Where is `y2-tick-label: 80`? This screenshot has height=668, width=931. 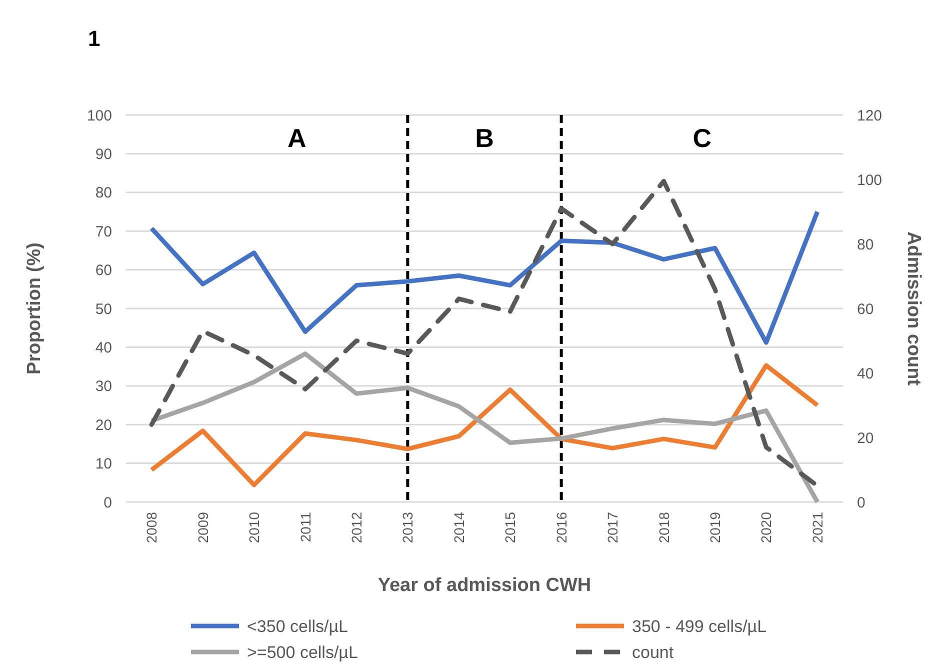
y2-tick-label: 80 is located at coordinates (865, 245).